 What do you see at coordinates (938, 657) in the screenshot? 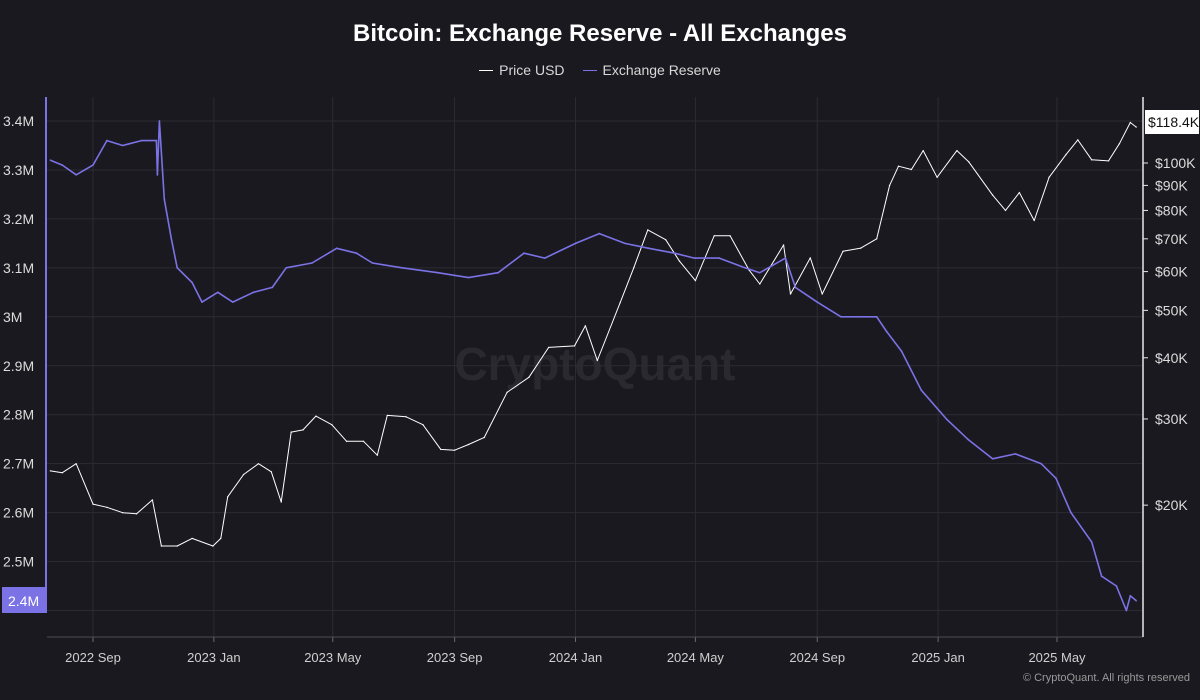
I see `x-tick-label: 2025 Jan` at bounding box center [938, 657].